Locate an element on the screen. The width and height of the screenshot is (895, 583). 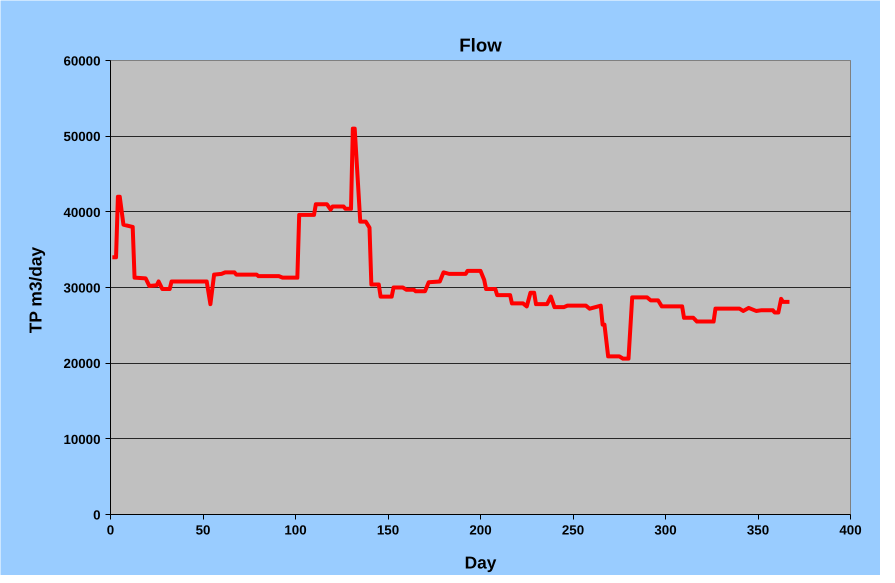
y-tick-label: 20000 is located at coordinates (81, 364).